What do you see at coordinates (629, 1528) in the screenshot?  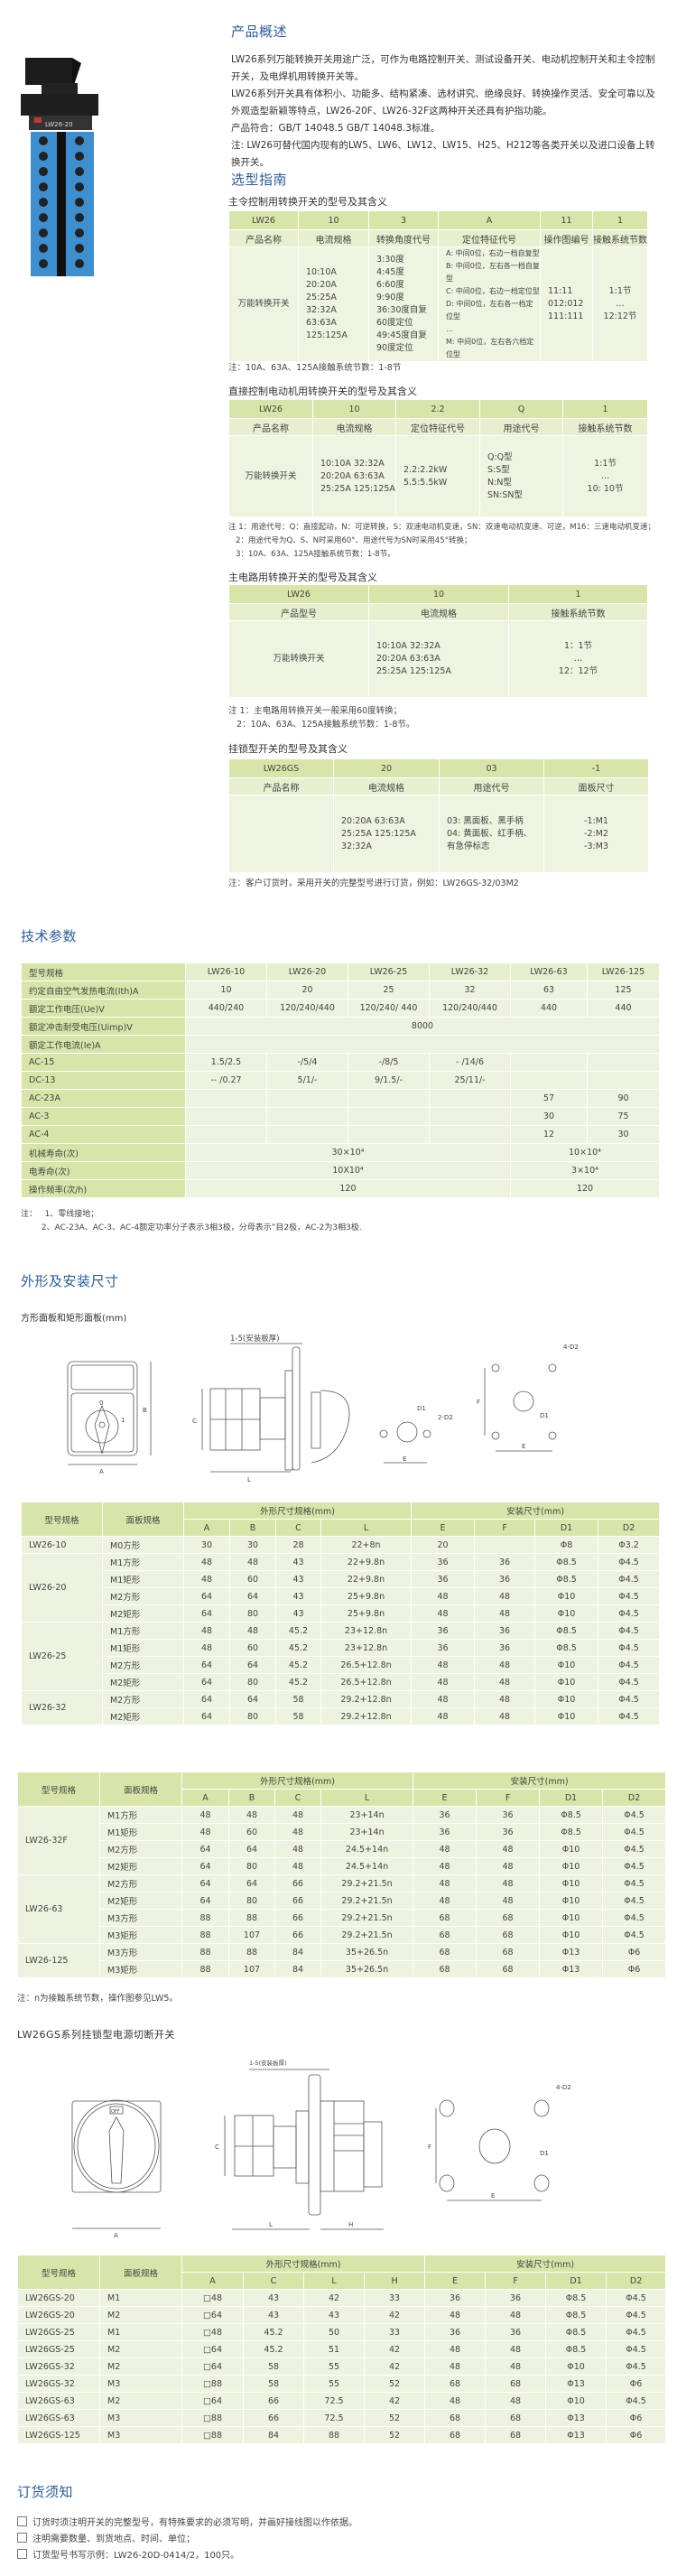 I see `dim-col-header: D2` at bounding box center [629, 1528].